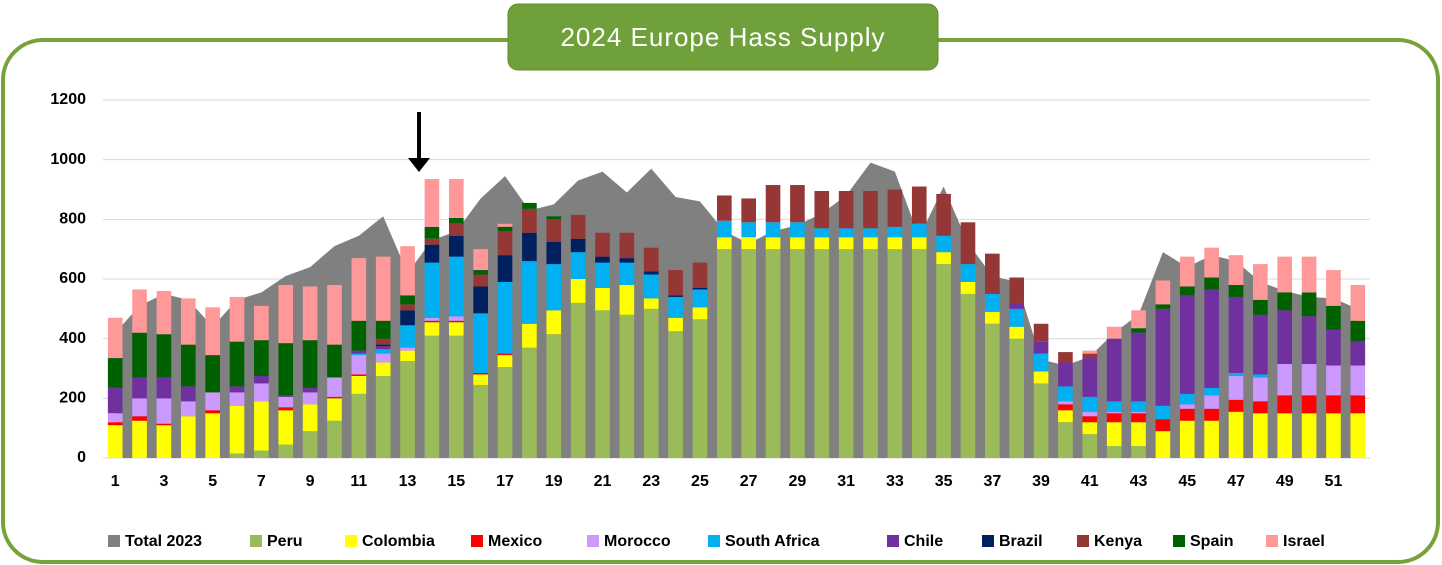 The width and height of the screenshot is (1442, 565). I want to click on x-tick-label: 1, so click(115, 481).